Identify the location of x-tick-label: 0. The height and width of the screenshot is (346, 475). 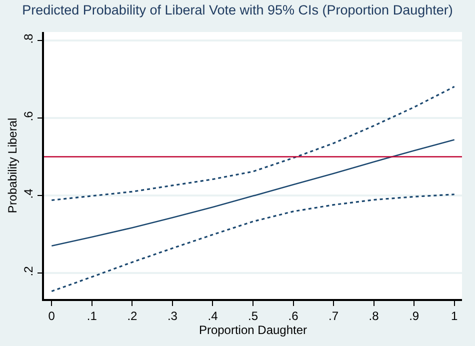
(52, 316).